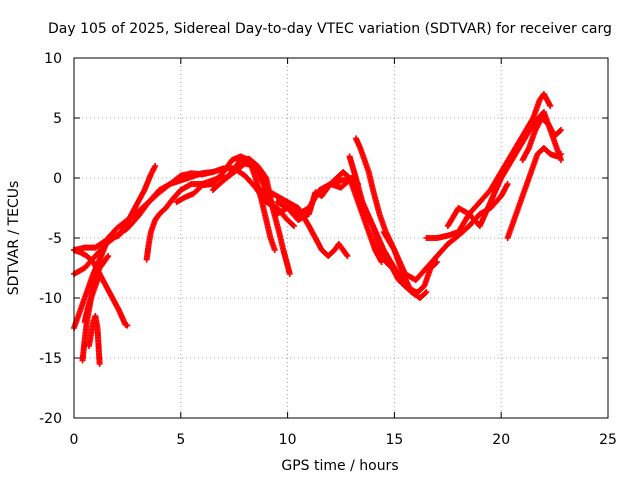 This screenshot has height=480, width=640. Describe the element at coordinates (50, 299) in the screenshot. I see `y-tick-label: -10` at that location.